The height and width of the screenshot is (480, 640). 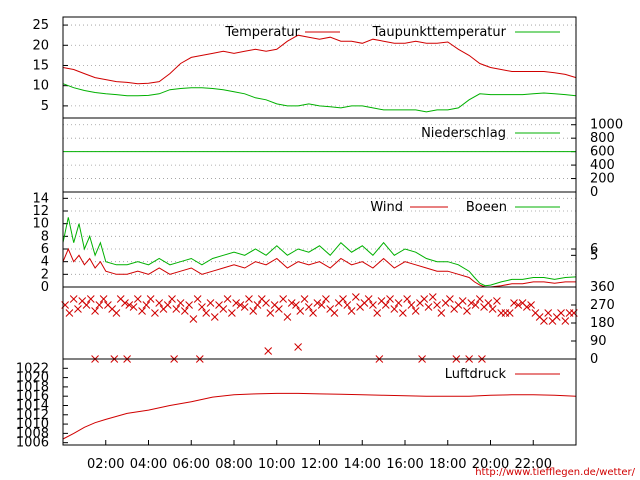 I want to click on precipitation-tick-label: 800, so click(x=602, y=138).